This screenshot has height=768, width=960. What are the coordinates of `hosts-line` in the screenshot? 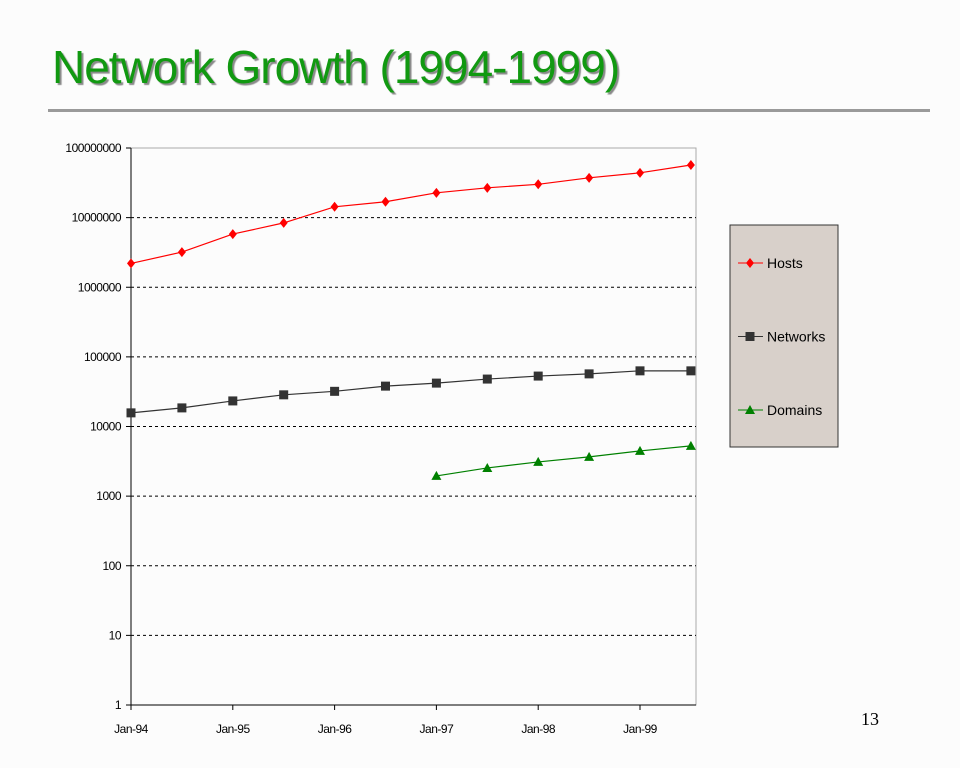 It's located at (410, 214).